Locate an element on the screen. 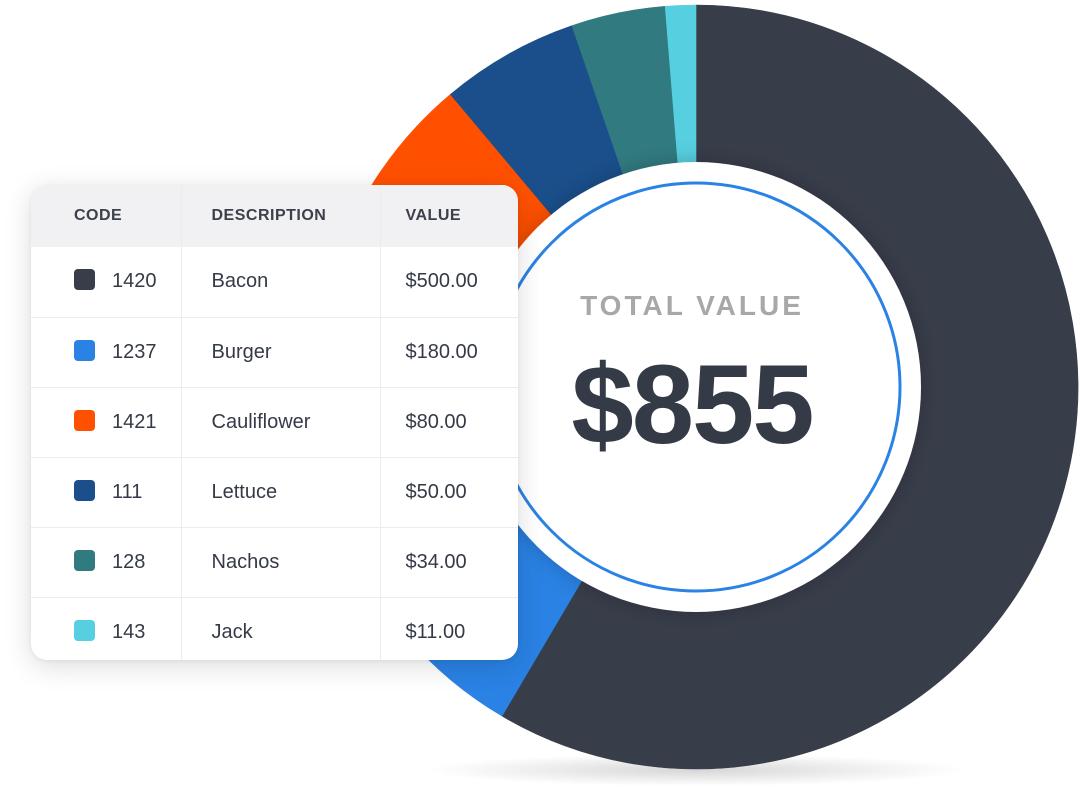 The image size is (1080, 810). row-description: Cauliflower is located at coordinates (280, 421).